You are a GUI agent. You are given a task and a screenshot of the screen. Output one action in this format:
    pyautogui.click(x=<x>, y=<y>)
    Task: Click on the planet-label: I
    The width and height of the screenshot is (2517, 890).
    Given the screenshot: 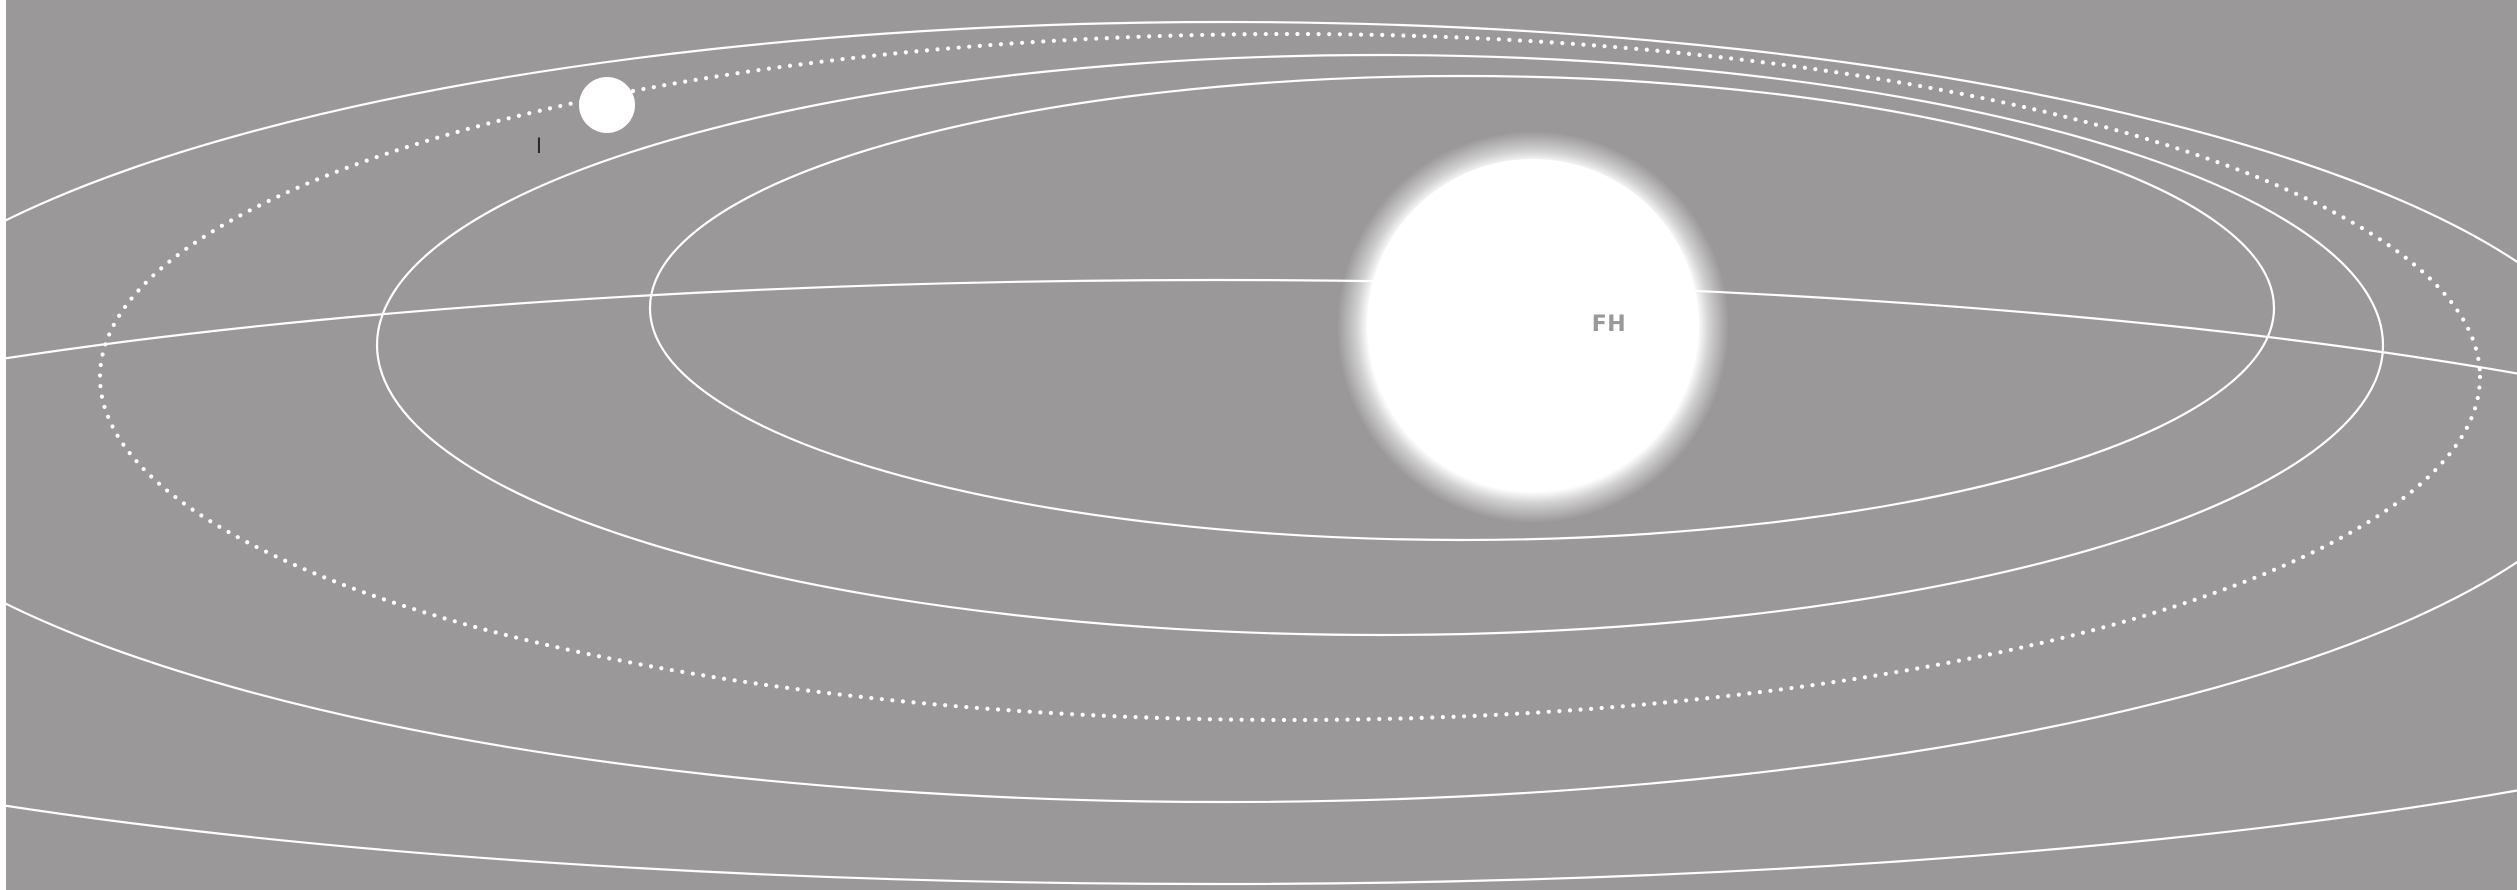 What is the action you would take?
    pyautogui.click(x=539, y=146)
    